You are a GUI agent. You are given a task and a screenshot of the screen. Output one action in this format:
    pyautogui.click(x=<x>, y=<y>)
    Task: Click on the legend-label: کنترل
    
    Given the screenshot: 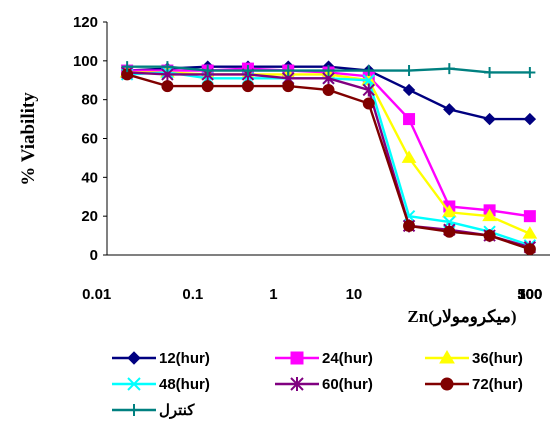 What is the action you would take?
    pyautogui.click(x=177, y=410)
    